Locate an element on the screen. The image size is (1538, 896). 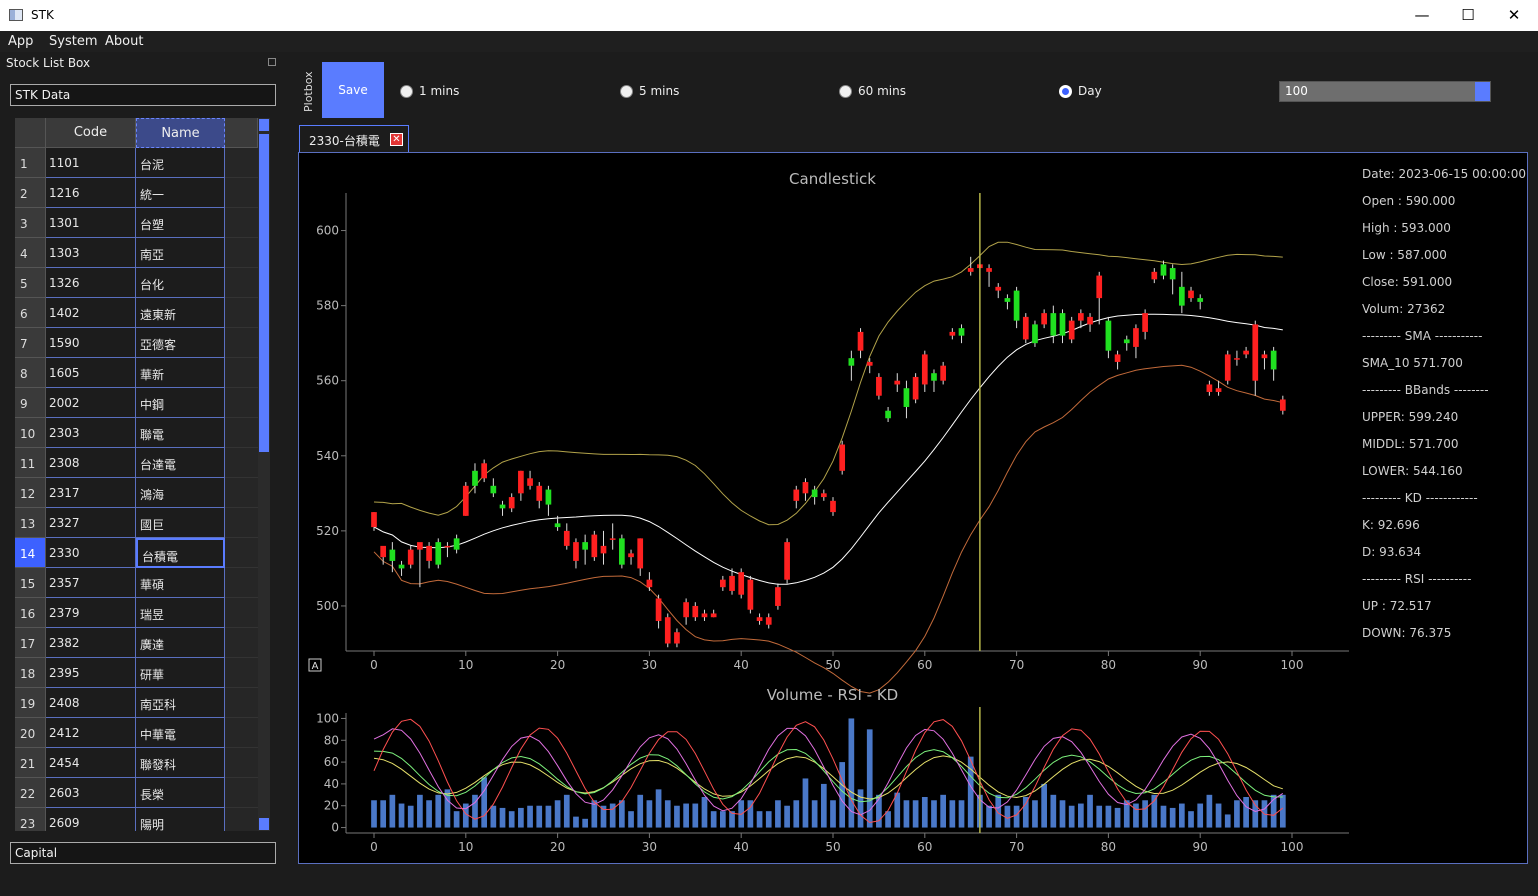
cell-code: 1402 is located at coordinates (91, 313).